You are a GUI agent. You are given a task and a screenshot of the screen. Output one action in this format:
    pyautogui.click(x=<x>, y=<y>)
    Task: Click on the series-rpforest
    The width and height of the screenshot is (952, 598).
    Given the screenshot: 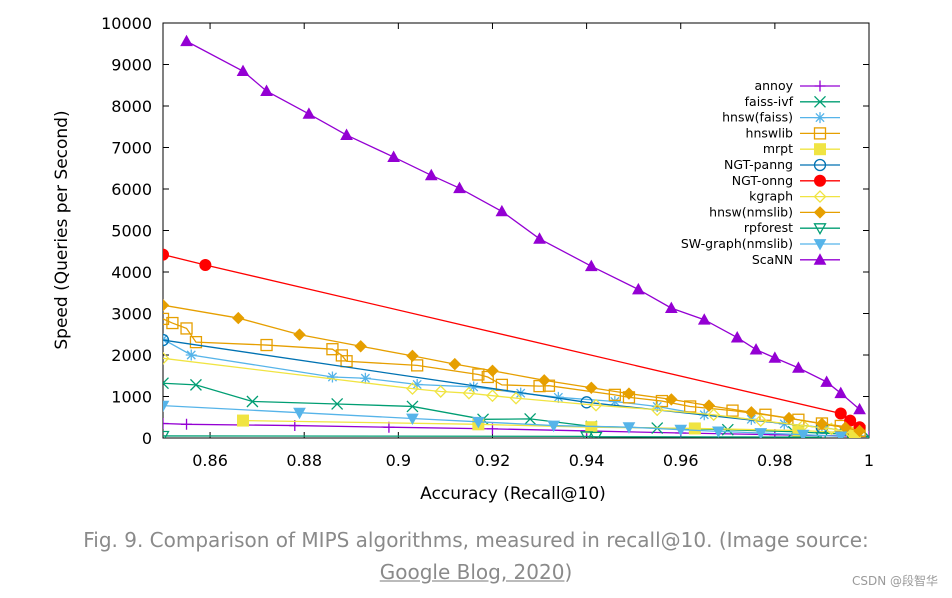 What is the action you would take?
    pyautogui.click(x=496, y=434)
    